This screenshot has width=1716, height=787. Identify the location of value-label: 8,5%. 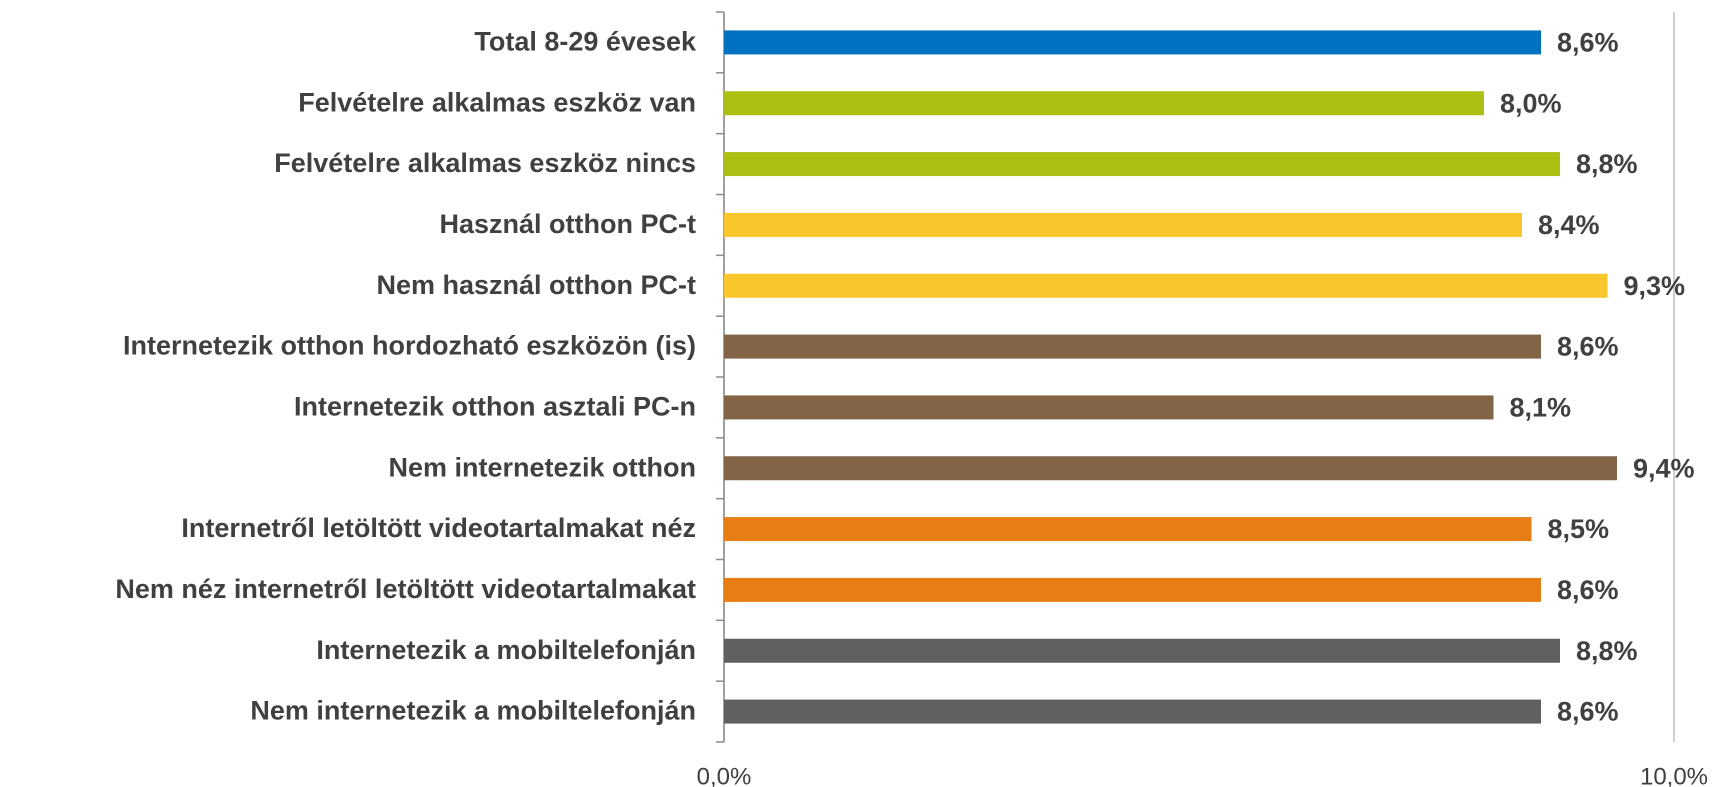
(1579, 529).